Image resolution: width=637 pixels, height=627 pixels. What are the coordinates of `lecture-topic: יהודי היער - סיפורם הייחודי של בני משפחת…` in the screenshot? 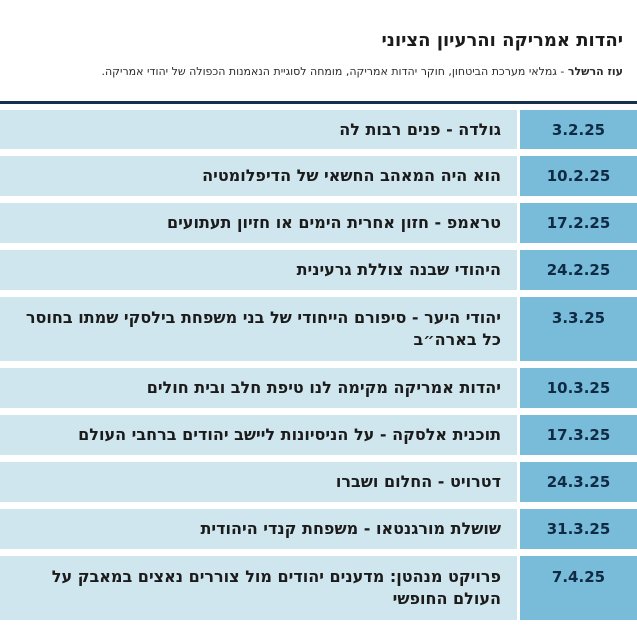 It's located at (258, 329).